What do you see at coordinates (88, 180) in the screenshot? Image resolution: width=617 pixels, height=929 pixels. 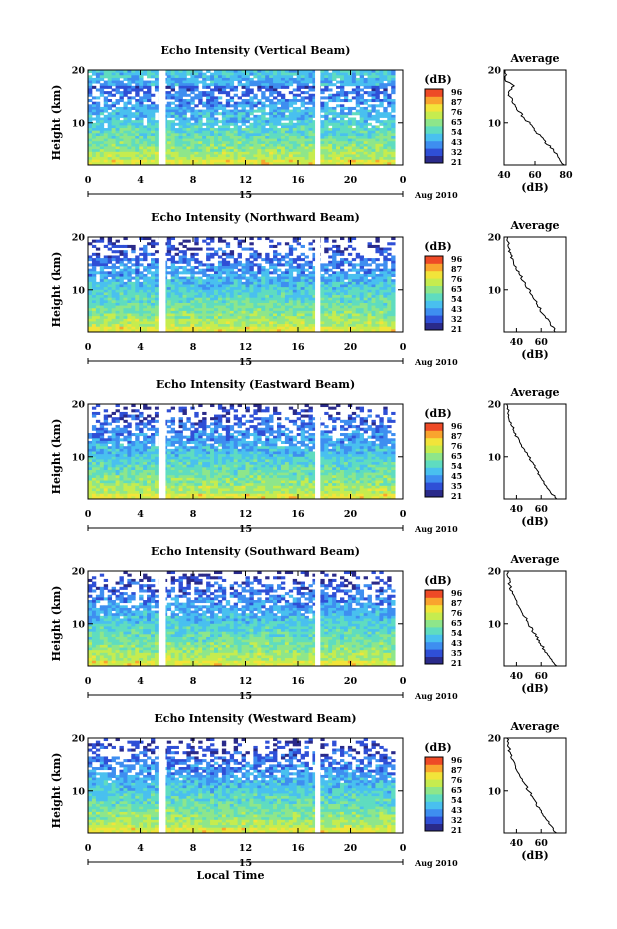 I see `x-tick-label: 0` at bounding box center [88, 180].